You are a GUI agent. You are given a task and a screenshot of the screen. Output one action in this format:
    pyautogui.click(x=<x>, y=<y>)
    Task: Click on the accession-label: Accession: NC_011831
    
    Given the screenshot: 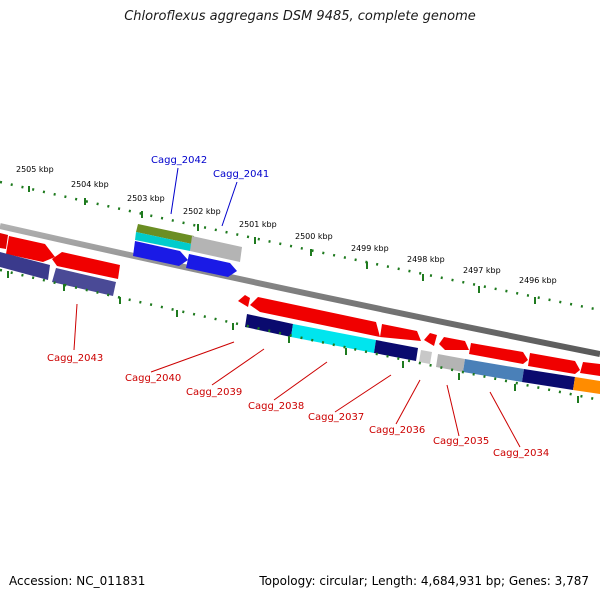 What is the action you would take?
    pyautogui.click(x=77, y=581)
    